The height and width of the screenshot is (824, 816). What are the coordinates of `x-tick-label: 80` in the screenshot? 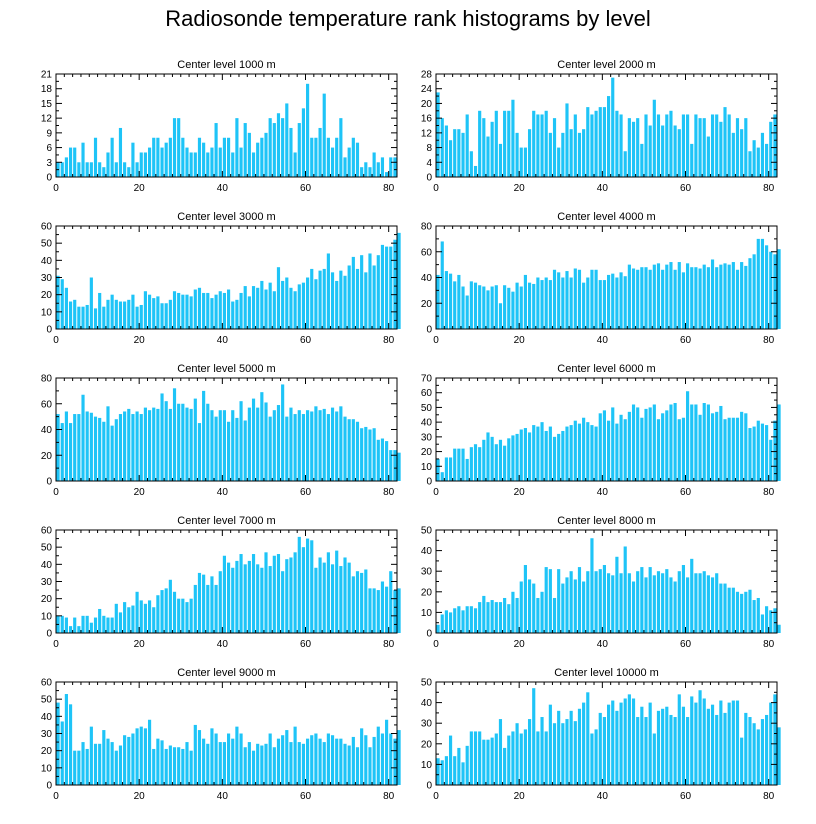 It's located at (769, 492).